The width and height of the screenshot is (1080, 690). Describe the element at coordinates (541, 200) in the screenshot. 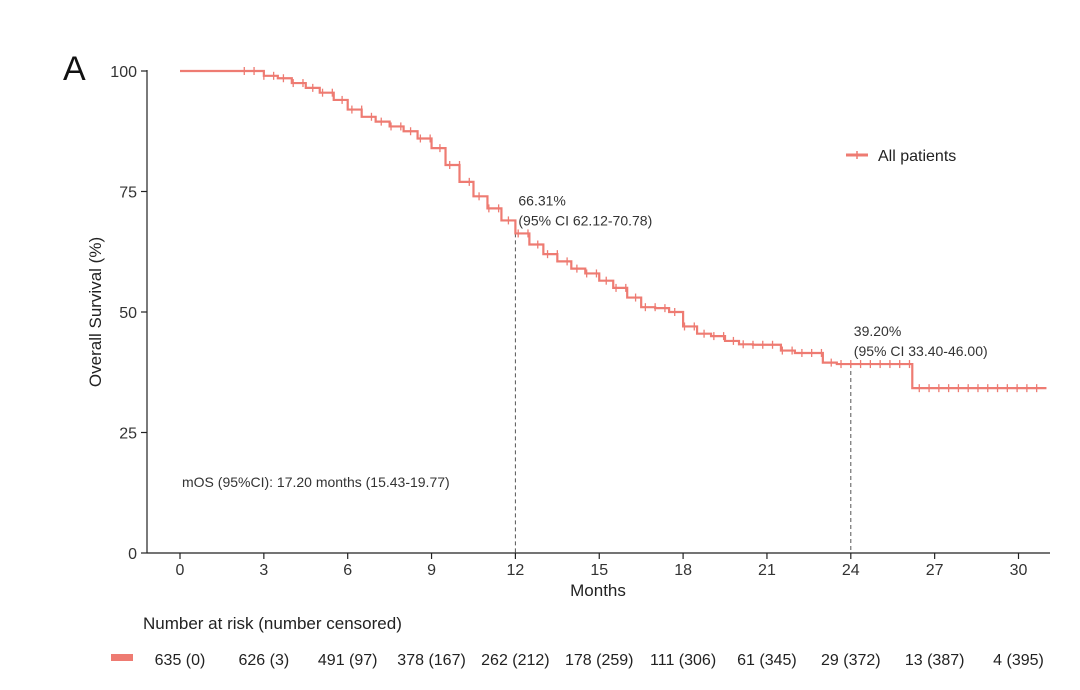

I see `annotation-value: 66.31%` at that location.